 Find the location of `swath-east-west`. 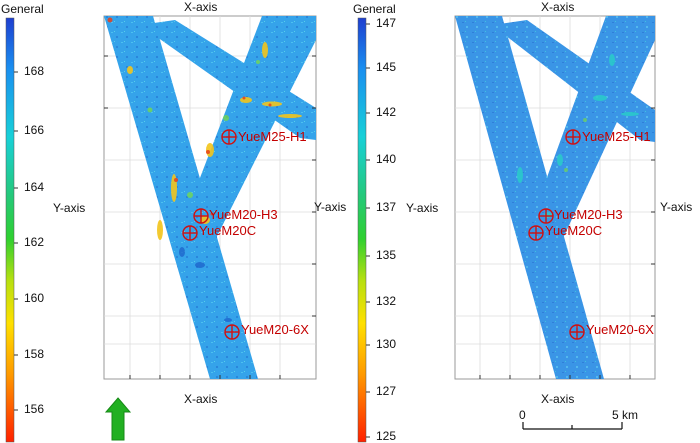

swath-east-west is located at coordinates (228, 80).